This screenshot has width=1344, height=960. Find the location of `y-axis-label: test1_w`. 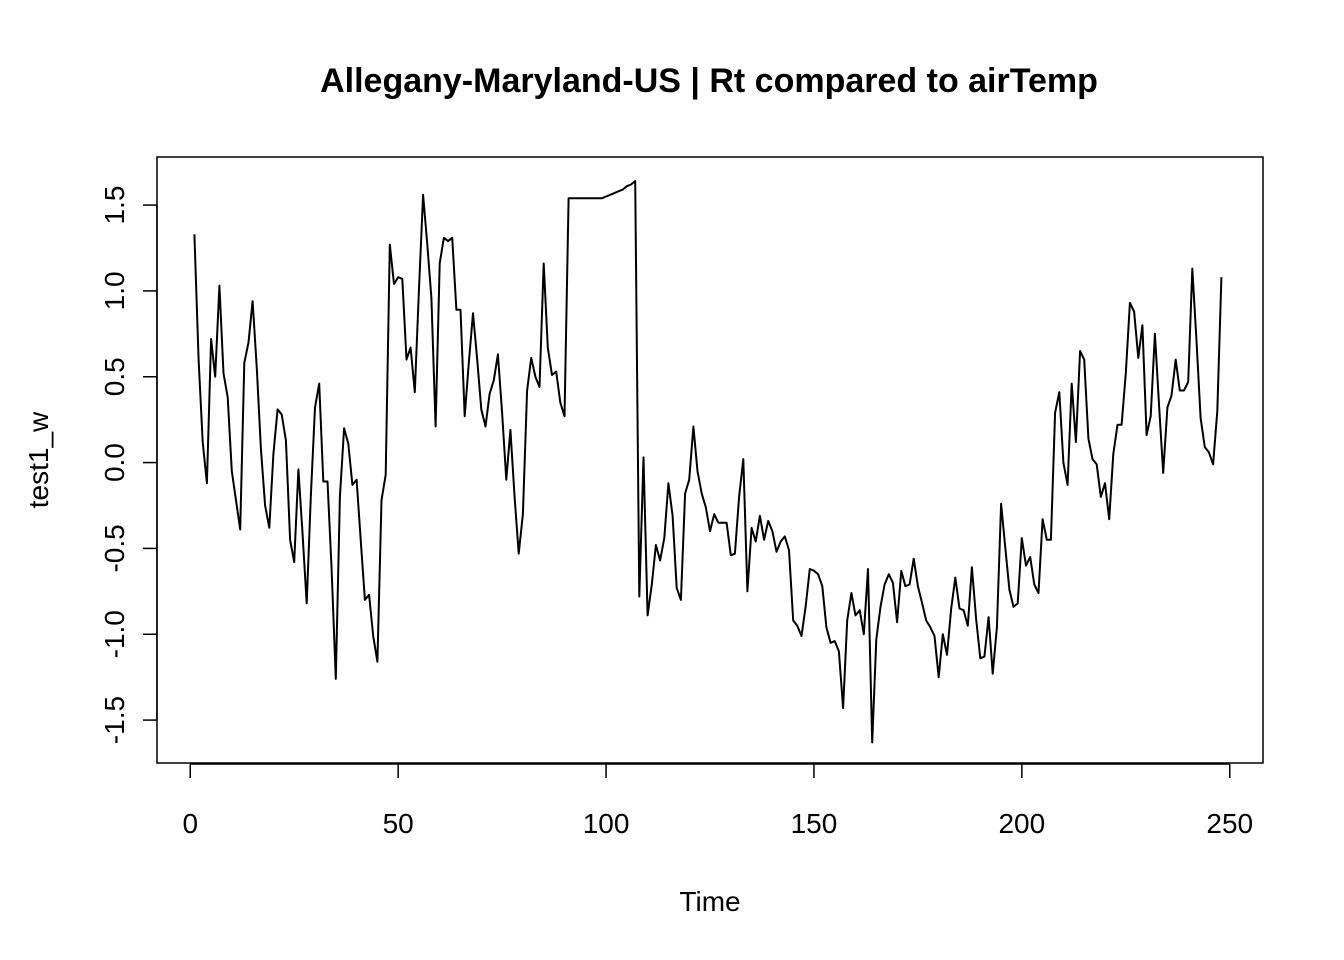

y-axis-label: test1_w is located at coordinates (38, 459).